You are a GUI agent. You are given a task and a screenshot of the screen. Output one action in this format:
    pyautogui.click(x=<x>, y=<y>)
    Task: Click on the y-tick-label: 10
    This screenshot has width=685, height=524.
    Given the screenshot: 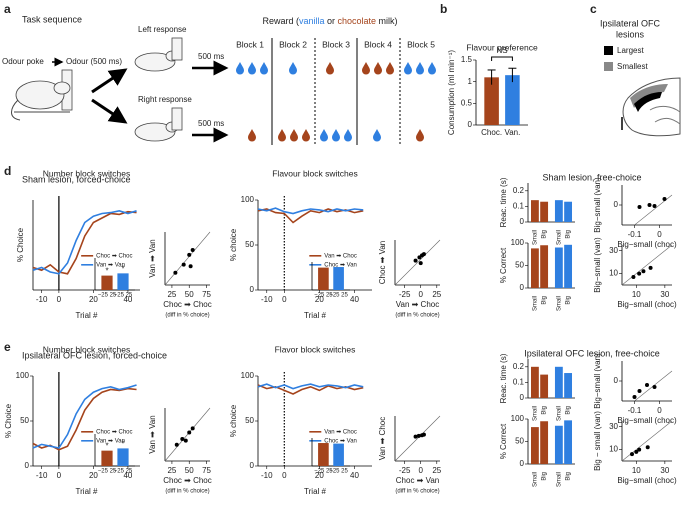 What is the action you would take?
    pyautogui.click(x=613, y=273)
    